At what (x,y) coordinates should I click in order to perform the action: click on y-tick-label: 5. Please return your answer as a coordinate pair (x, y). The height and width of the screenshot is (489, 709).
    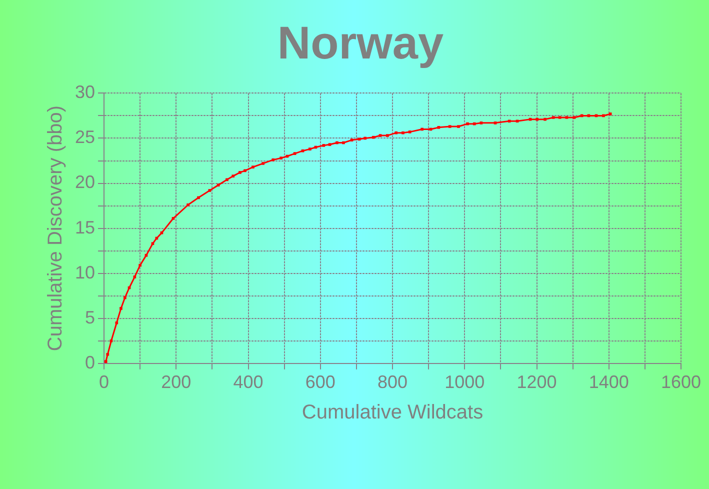
    Looking at the image, I should click on (90, 317).